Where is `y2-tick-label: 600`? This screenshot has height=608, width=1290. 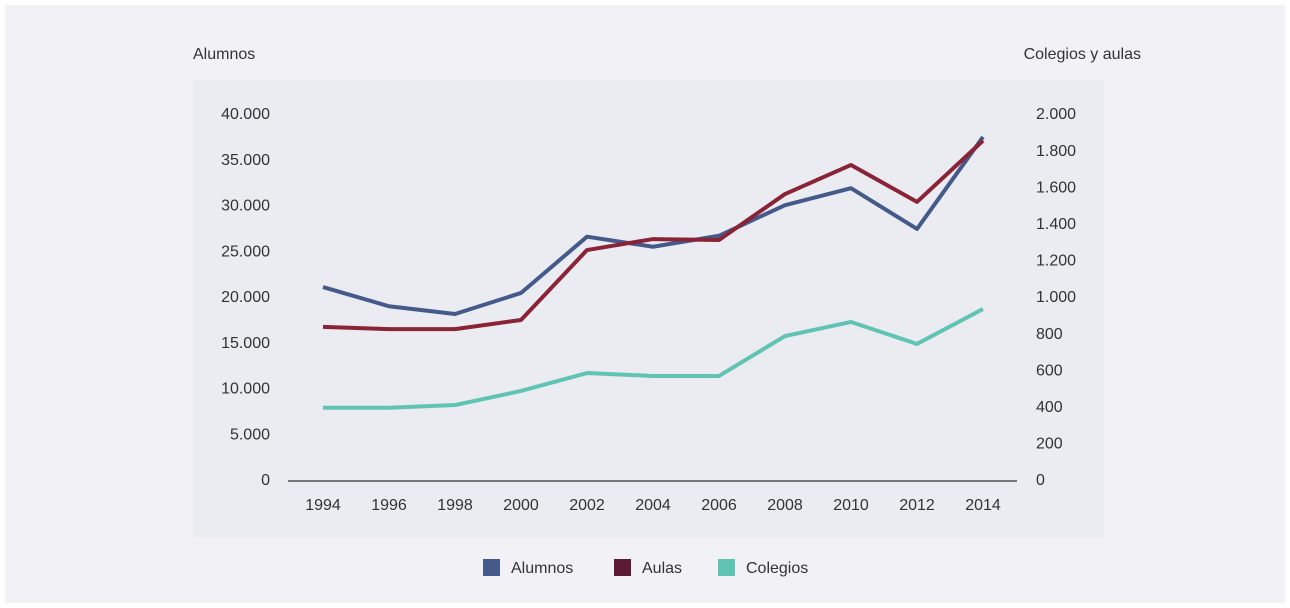 y2-tick-label: 600 is located at coordinates (1049, 370).